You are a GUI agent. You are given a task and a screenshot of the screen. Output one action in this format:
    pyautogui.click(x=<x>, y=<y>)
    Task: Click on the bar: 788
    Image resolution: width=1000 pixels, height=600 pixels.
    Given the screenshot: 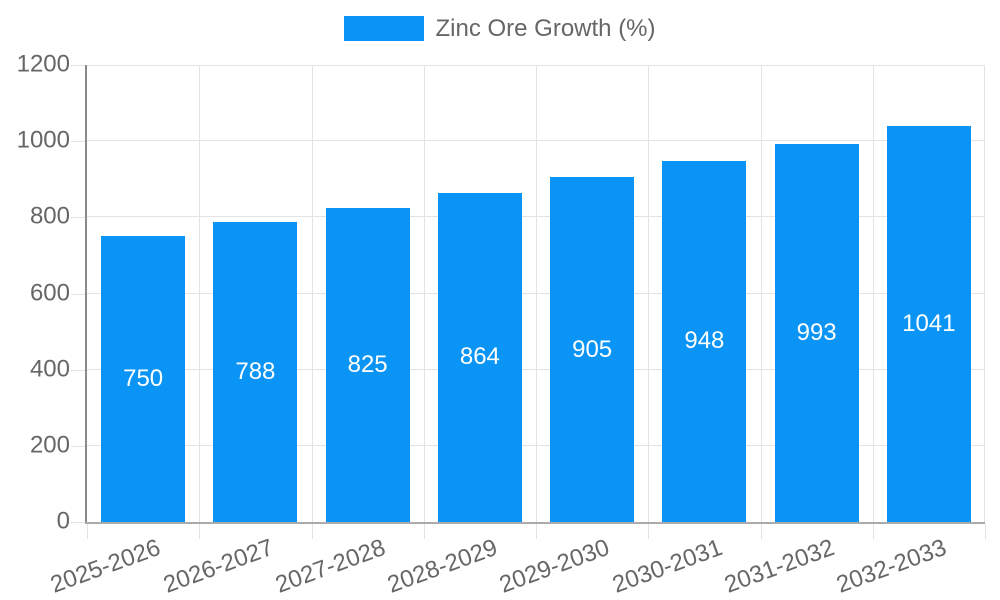 What is the action you would take?
    pyautogui.click(x=255, y=371)
    